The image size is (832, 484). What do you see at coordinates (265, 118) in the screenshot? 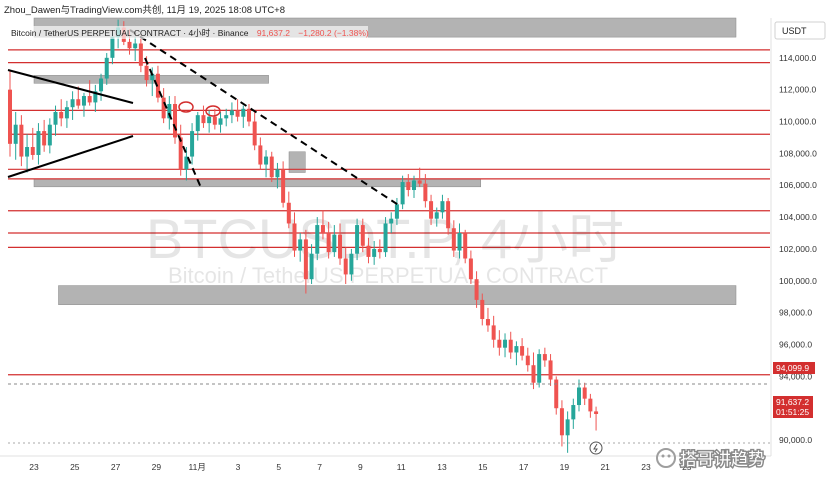
I see `downtrend-dashed-line` at bounding box center [265, 118].